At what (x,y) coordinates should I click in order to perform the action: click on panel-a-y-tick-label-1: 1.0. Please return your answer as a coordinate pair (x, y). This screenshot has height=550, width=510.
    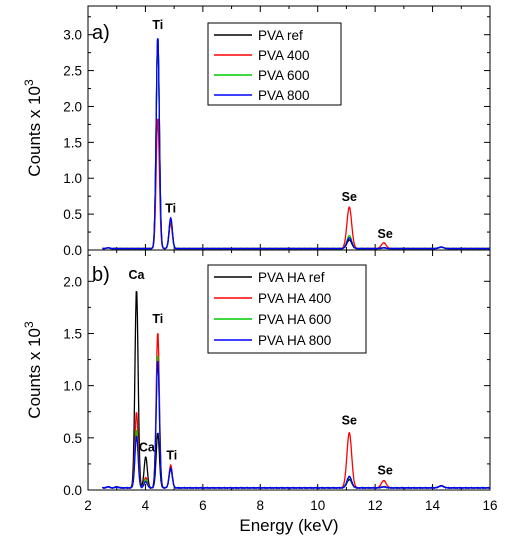
    Looking at the image, I should click on (72, 178).